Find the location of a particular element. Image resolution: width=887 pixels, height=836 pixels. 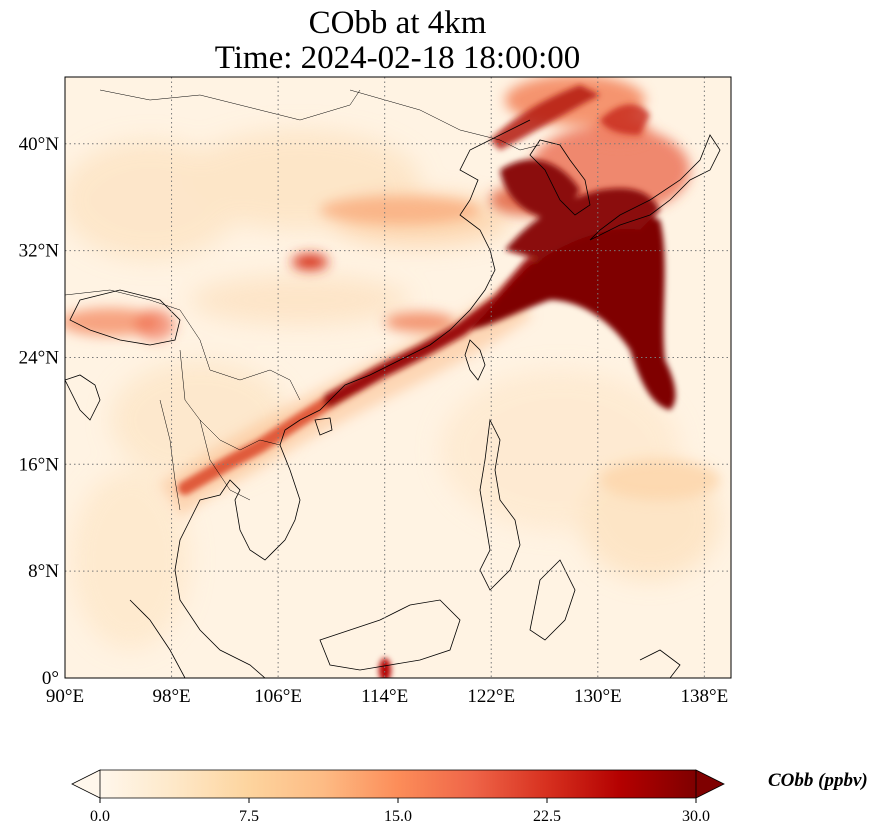

colorbar-extend-min is located at coordinates (86, 784).